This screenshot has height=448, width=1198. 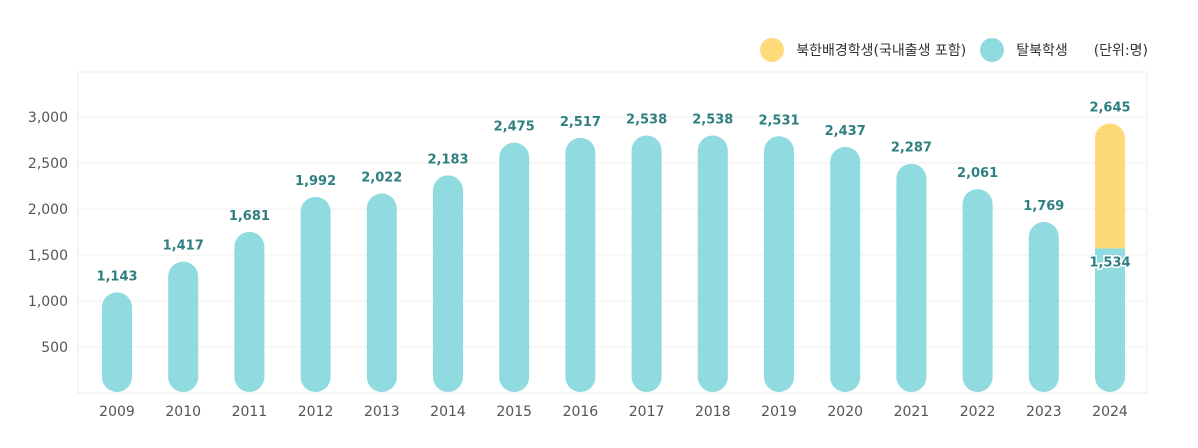 What do you see at coordinates (580, 122) in the screenshot?
I see `total-label: 2,517` at bounding box center [580, 122].